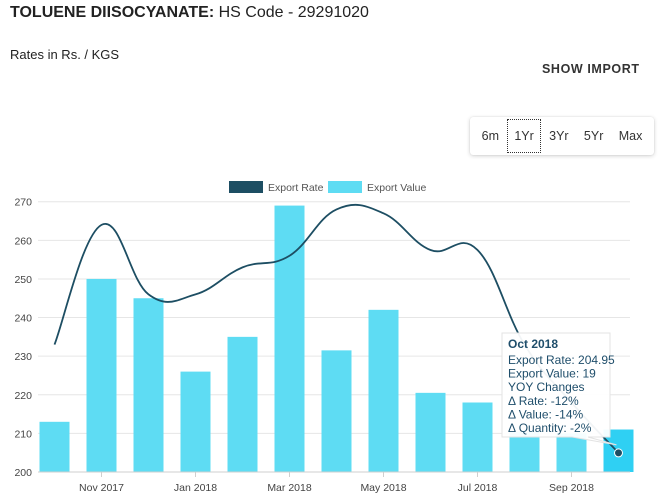 Image resolution: width=666 pixels, height=500 pixels. I want to click on legend-label-export-rate: Export Rate, so click(296, 188).